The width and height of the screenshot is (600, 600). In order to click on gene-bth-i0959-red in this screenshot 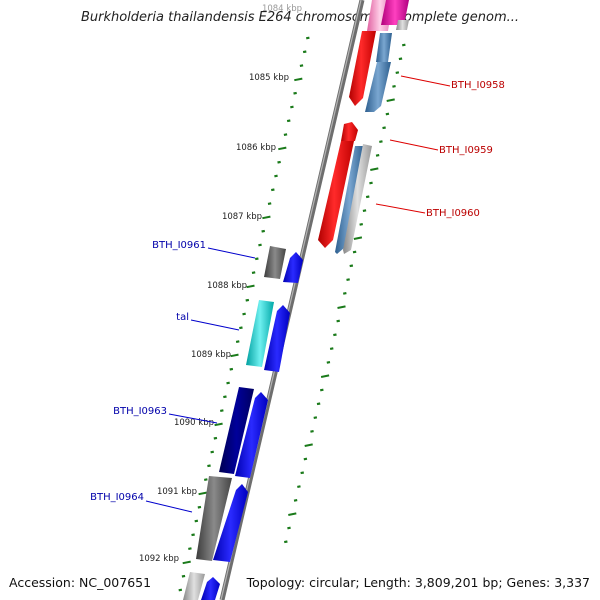, I will do `click(336, 194)`.